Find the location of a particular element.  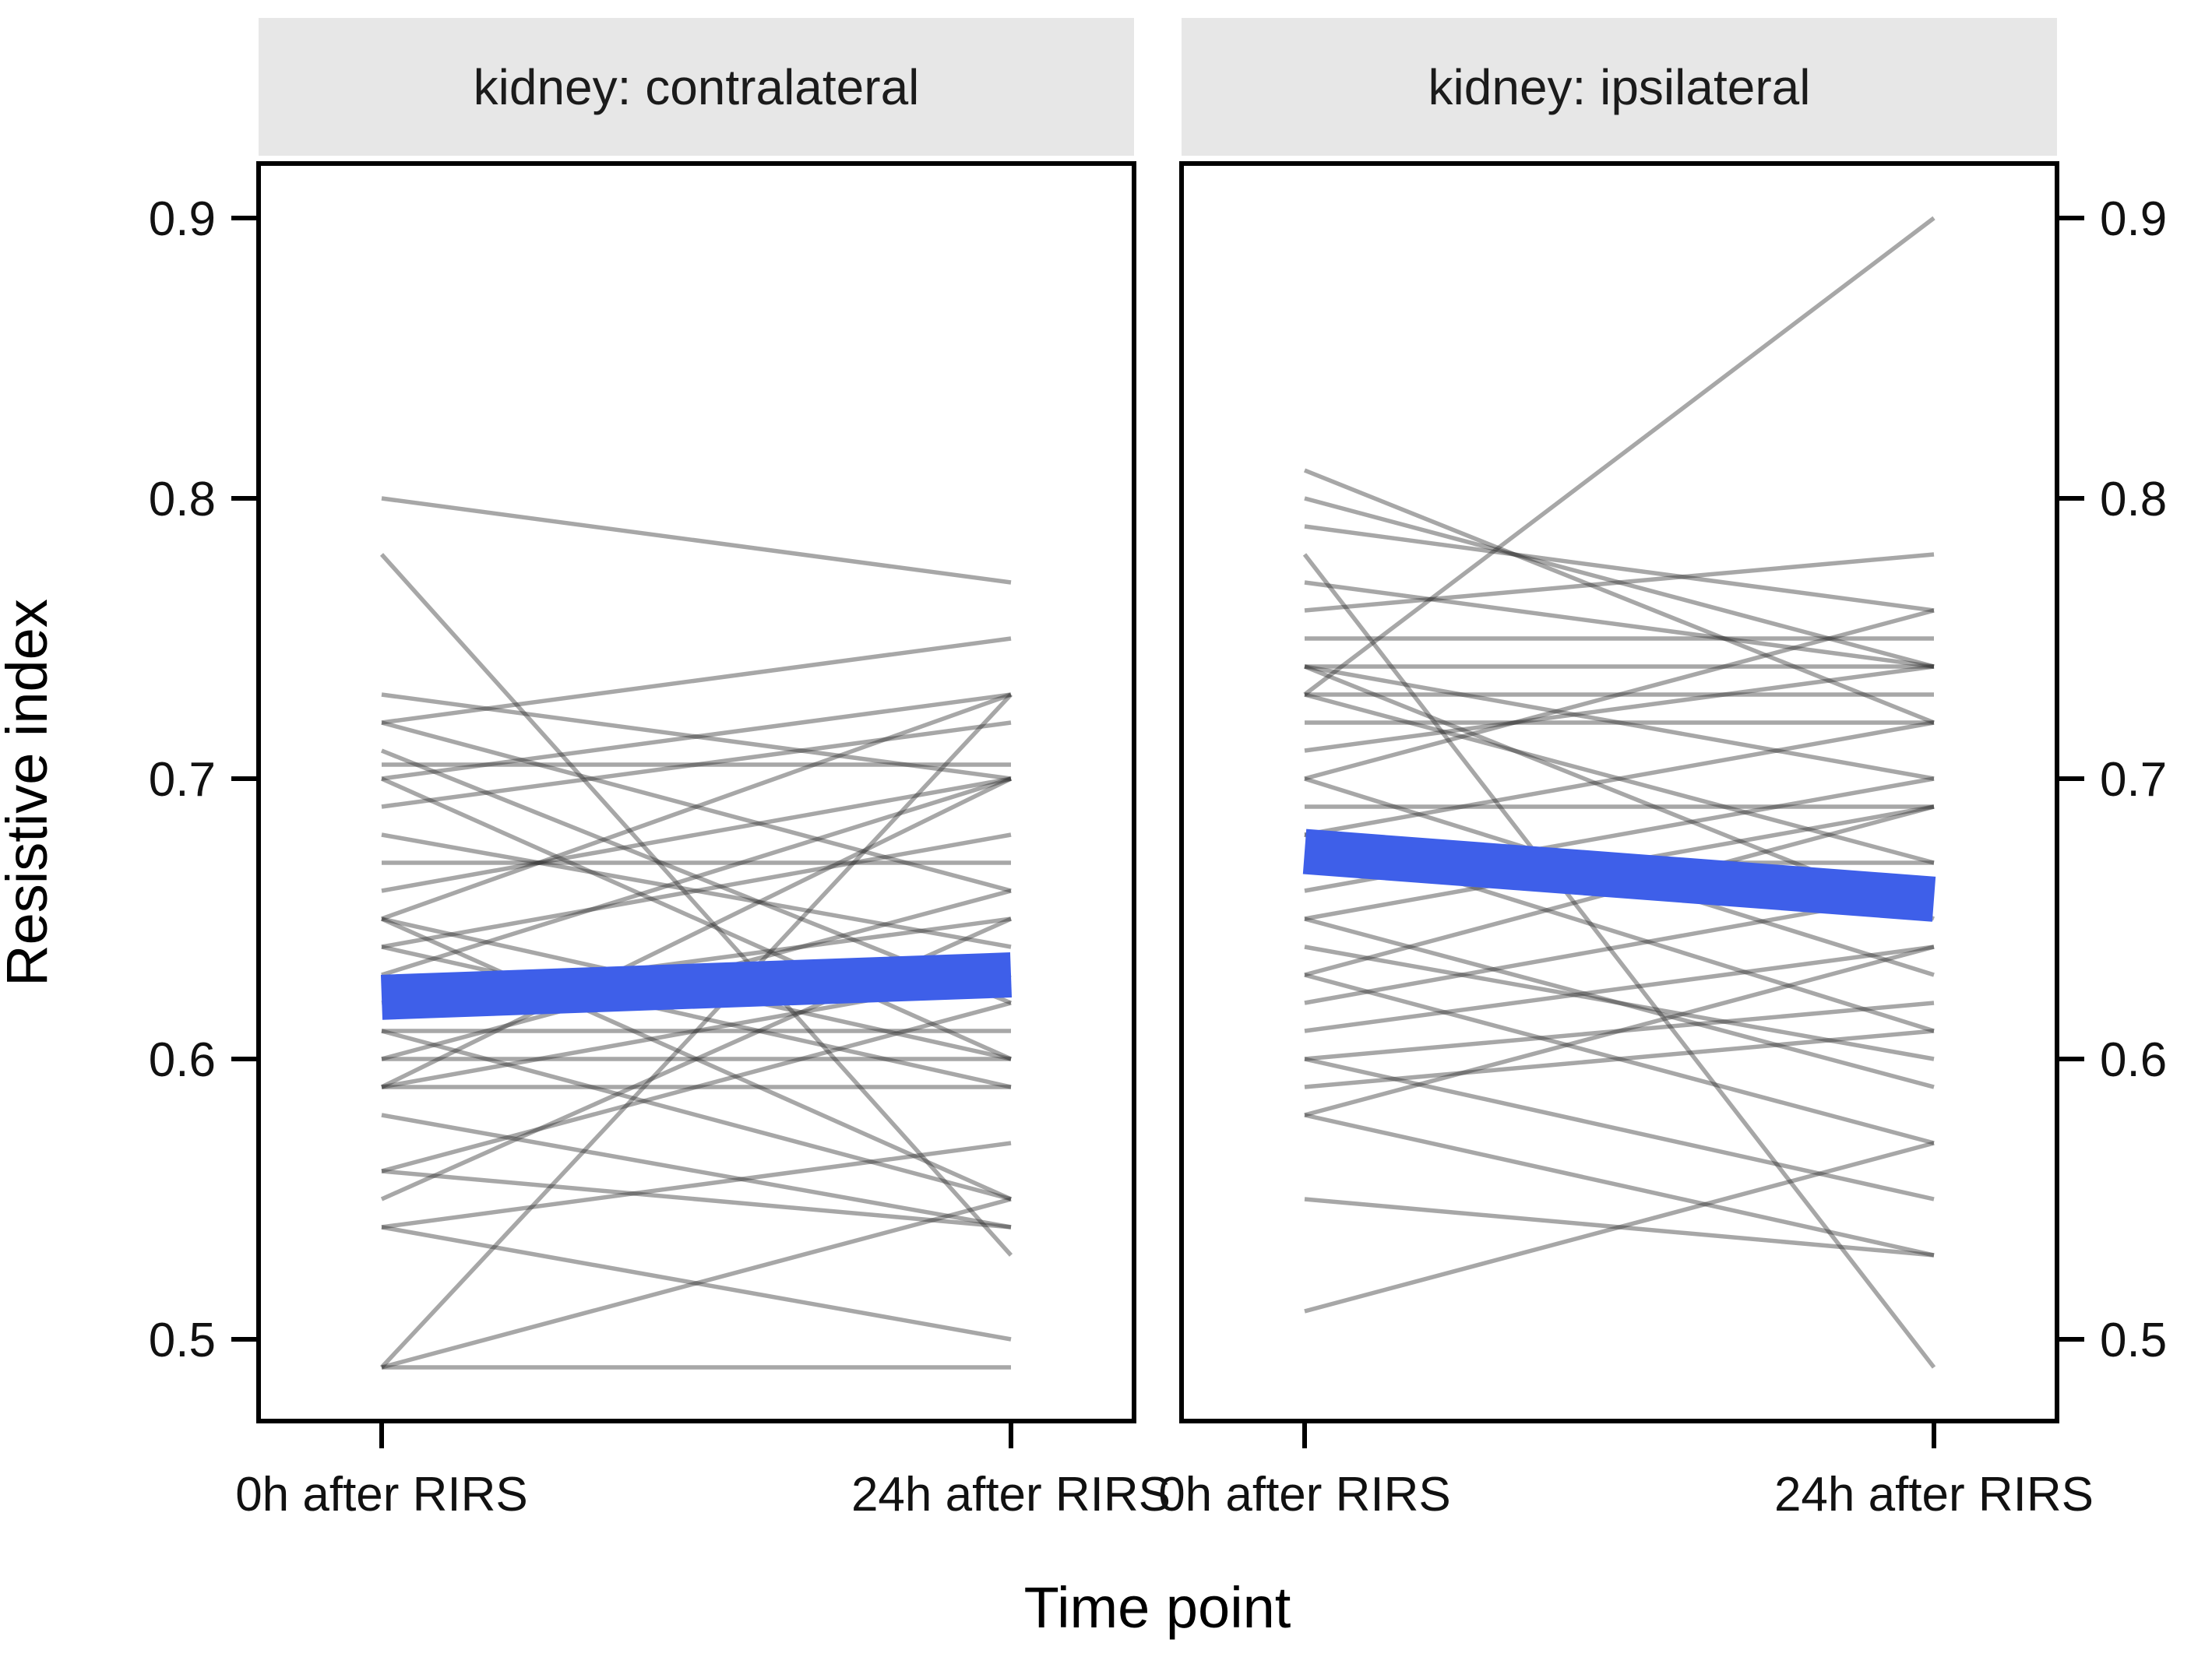

facet-strip-ipsilateral is located at coordinates (1619, 87).